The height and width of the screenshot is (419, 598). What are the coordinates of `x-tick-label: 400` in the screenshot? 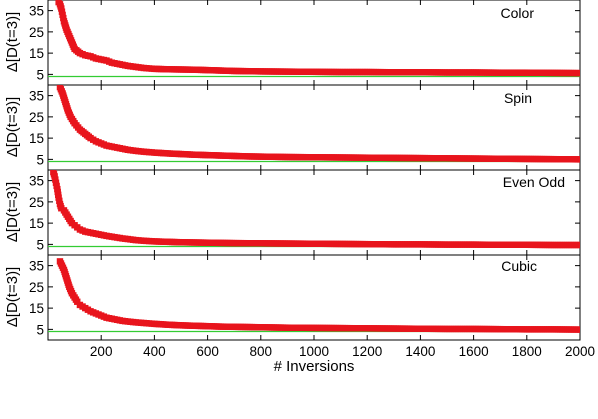 It's located at (154, 351).